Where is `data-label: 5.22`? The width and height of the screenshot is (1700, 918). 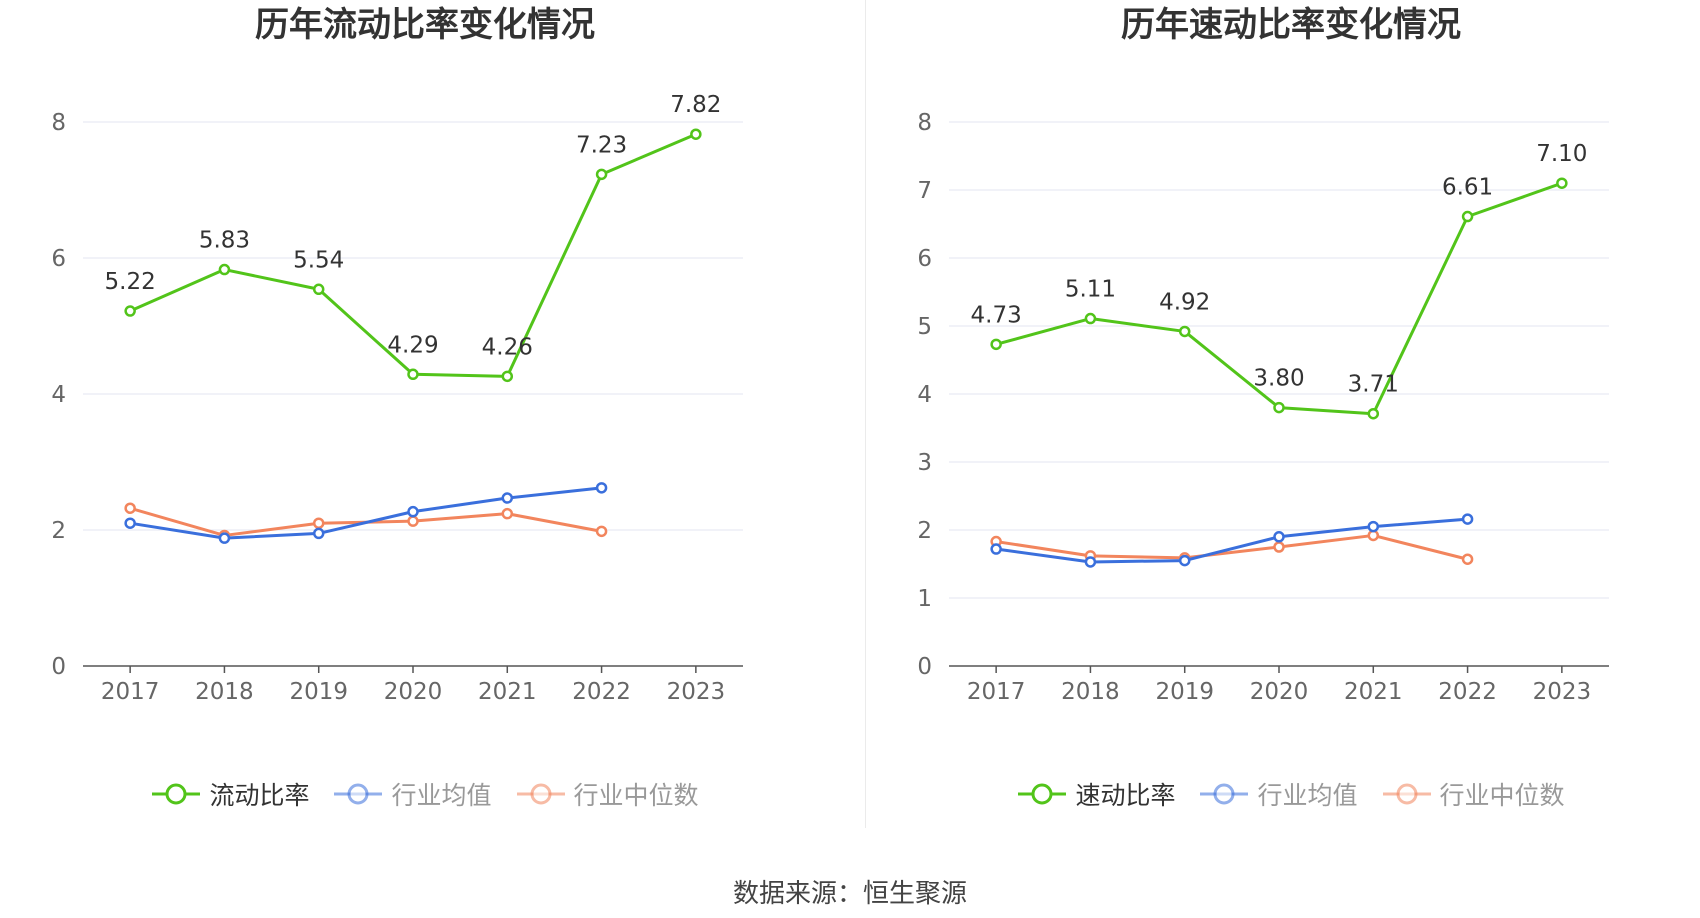 data-label: 5.22 is located at coordinates (130, 282).